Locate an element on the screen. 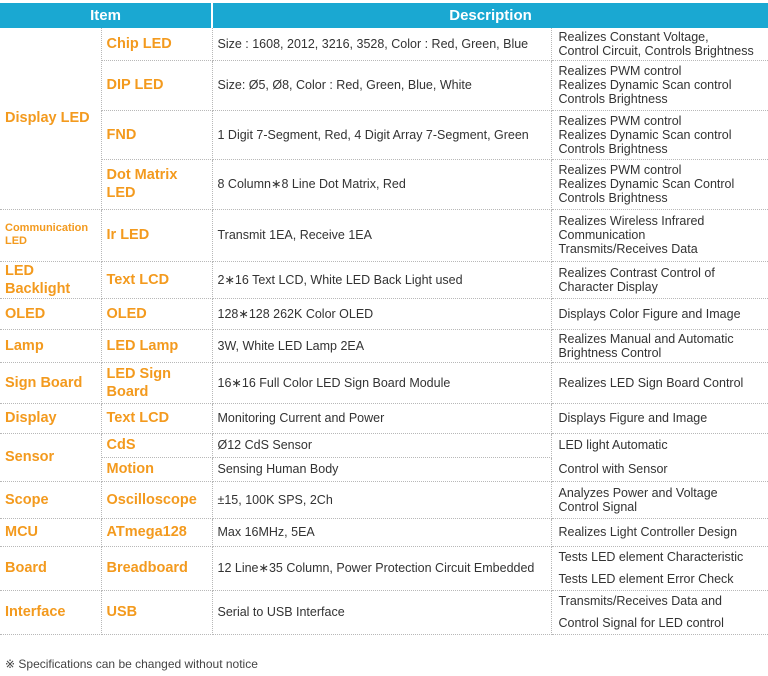  desc-breadboard-error: Tests LED element Error Check is located at coordinates (659, 579).